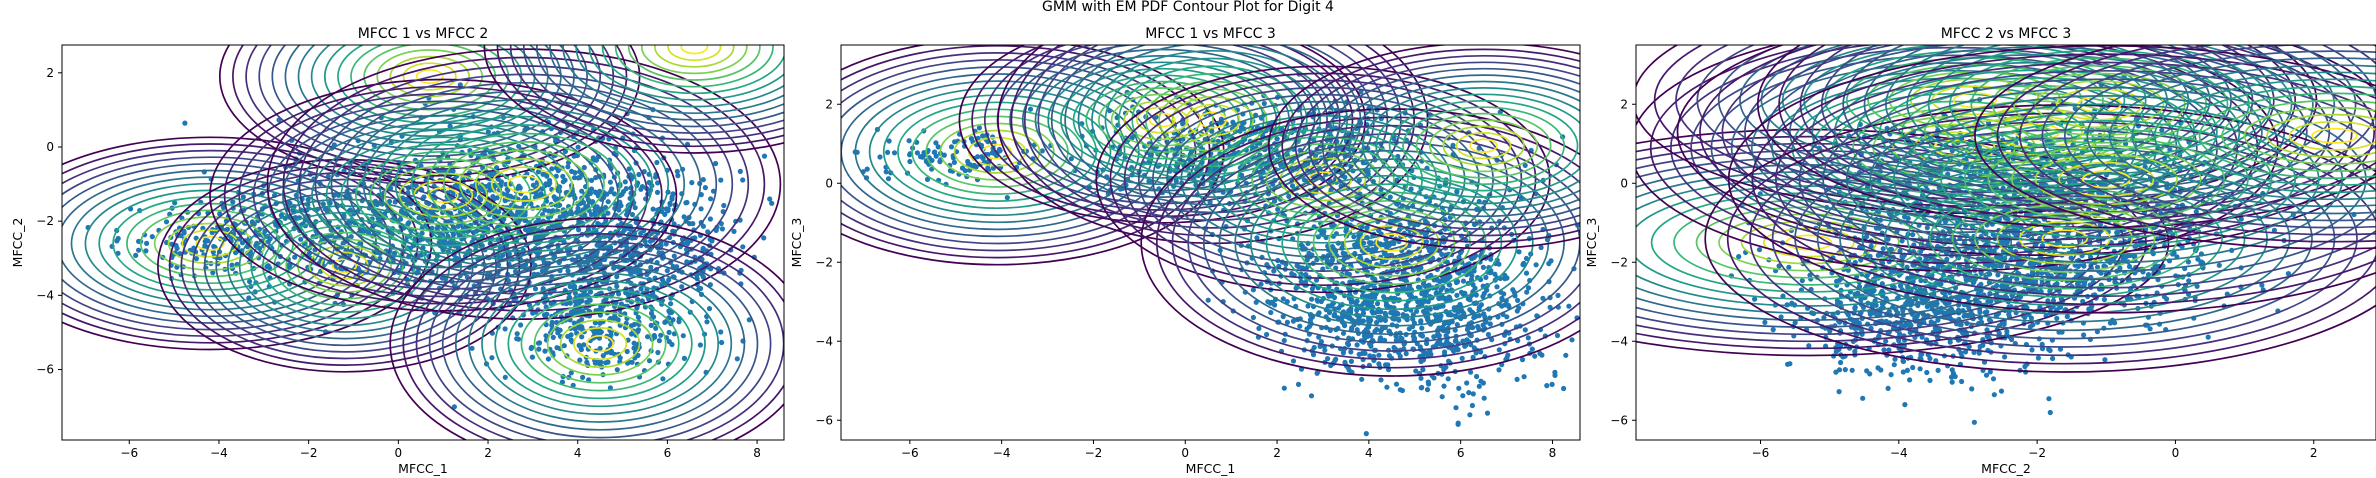  Describe the element at coordinates (910, 453) in the screenshot. I see `x-tick-label: −6` at that location.